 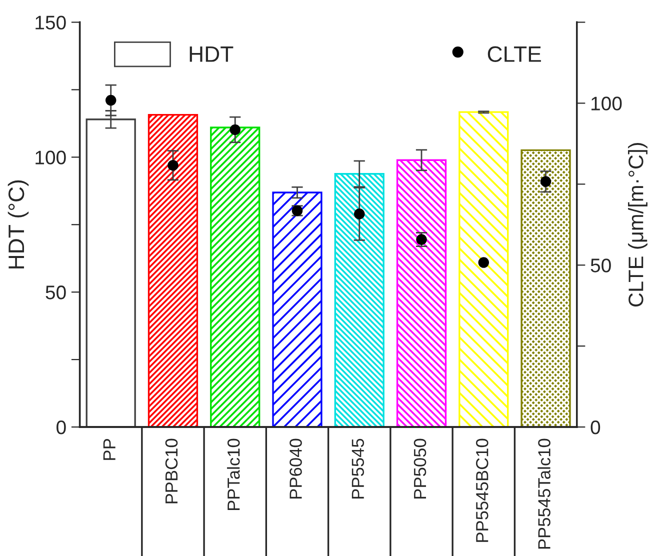 What do you see at coordinates (171, 471) in the screenshot?
I see `x-tick-label: PPBC10` at bounding box center [171, 471].